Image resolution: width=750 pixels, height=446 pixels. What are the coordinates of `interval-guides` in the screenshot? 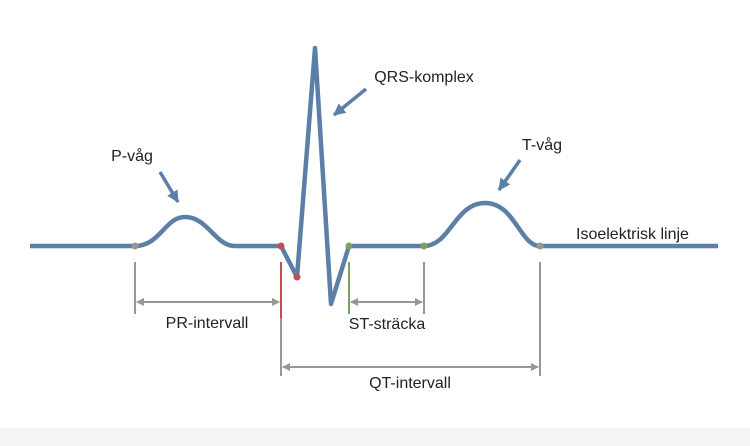 It's located at (337, 319).